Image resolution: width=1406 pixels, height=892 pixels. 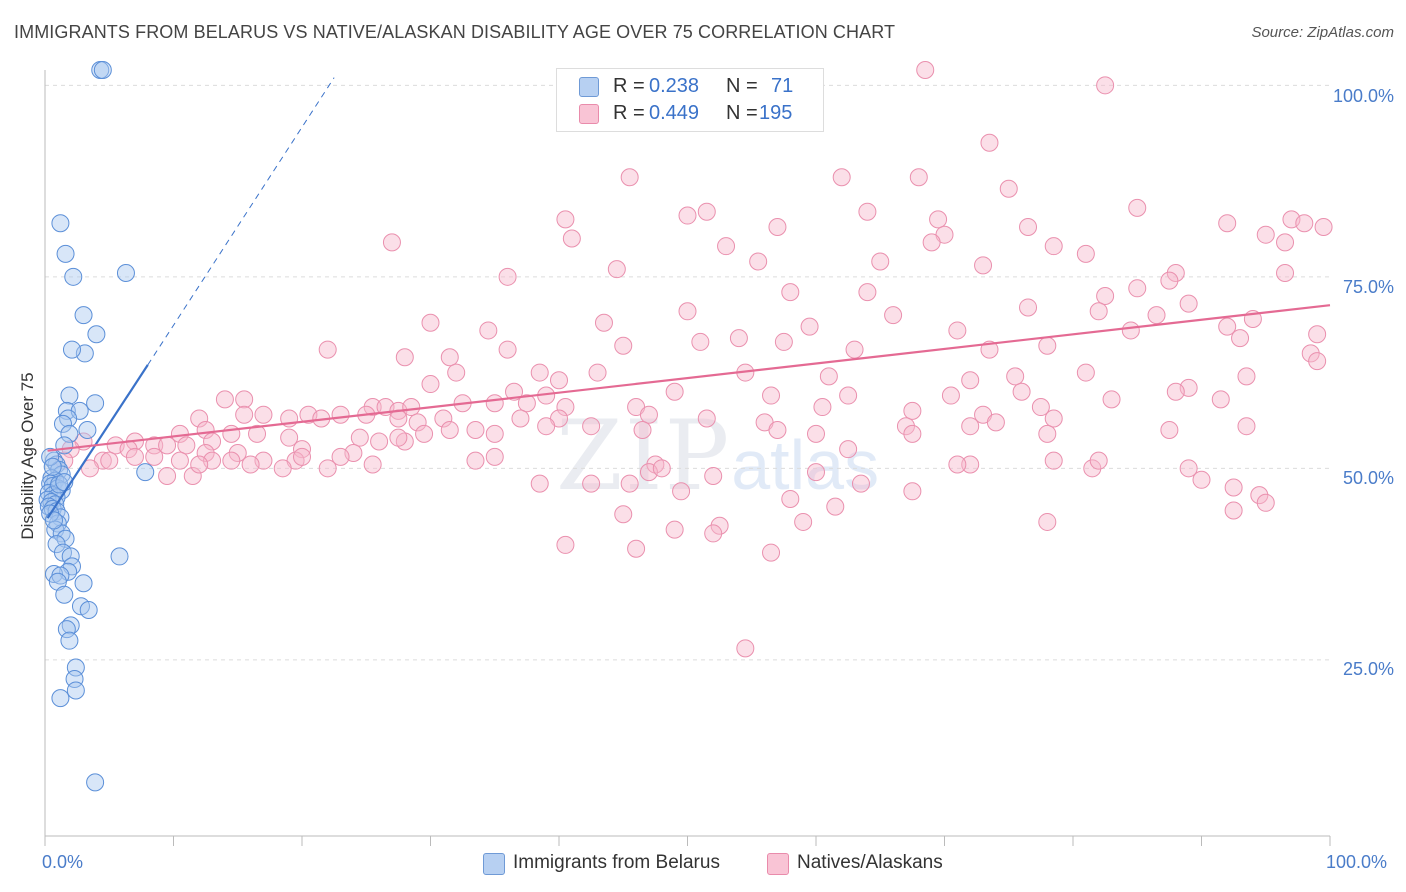 What do you see at coordinates (782, 86) in the screenshot?
I see `n-value: 71` at bounding box center [782, 86].